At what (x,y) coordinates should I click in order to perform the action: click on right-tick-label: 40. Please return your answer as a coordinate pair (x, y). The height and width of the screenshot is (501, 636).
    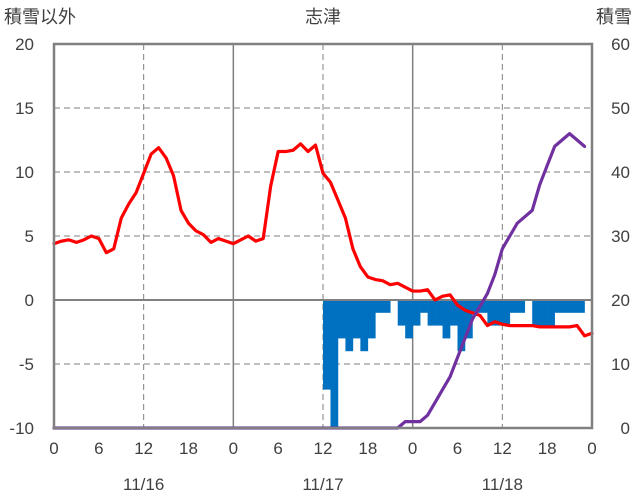
    Looking at the image, I should click on (620, 172).